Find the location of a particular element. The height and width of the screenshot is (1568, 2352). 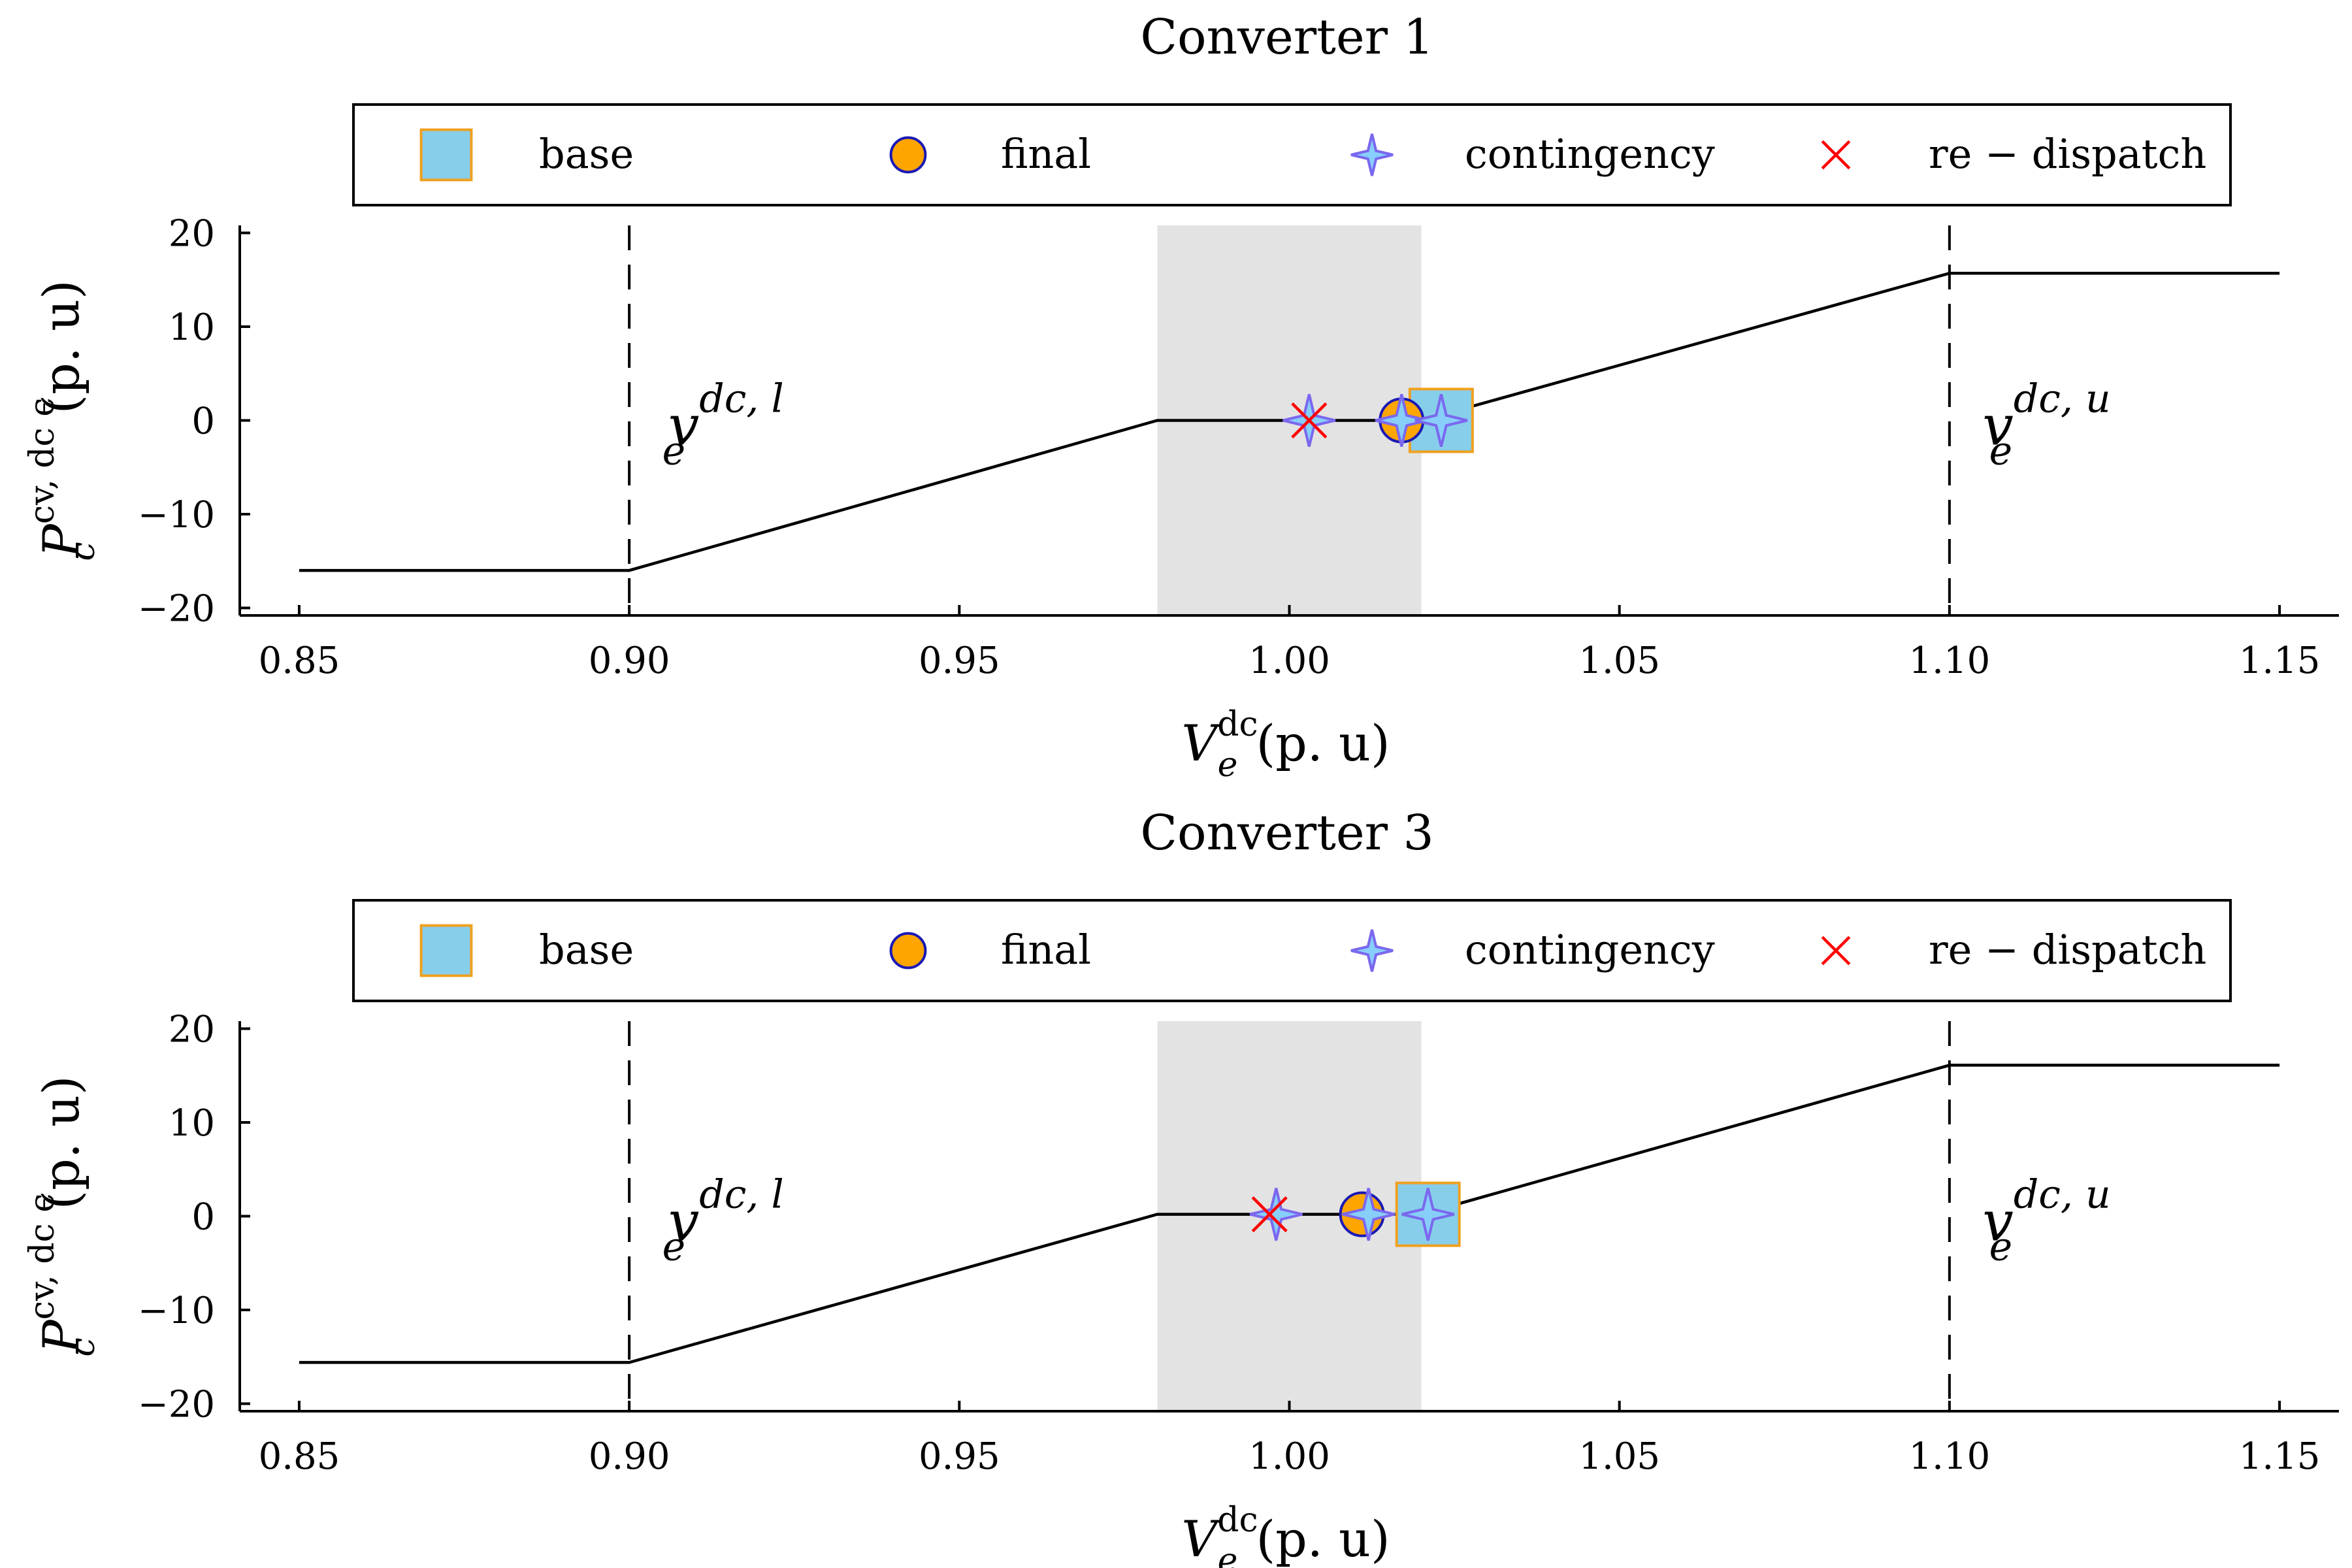

chart-title: Converter 3 is located at coordinates (1286, 833).